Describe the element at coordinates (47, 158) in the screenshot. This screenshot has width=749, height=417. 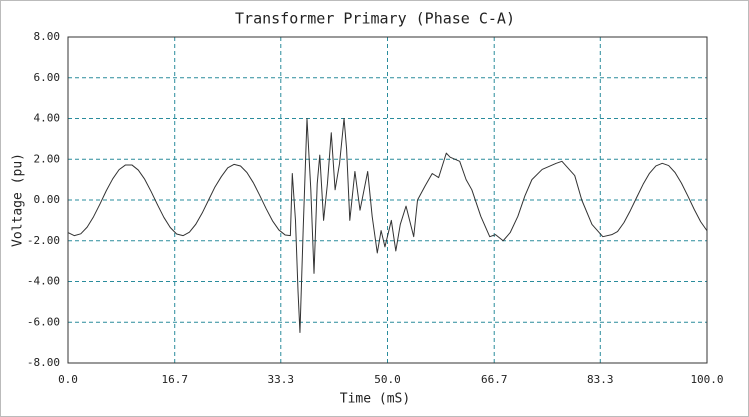
I see `y-tick-label: 2.00` at that location.